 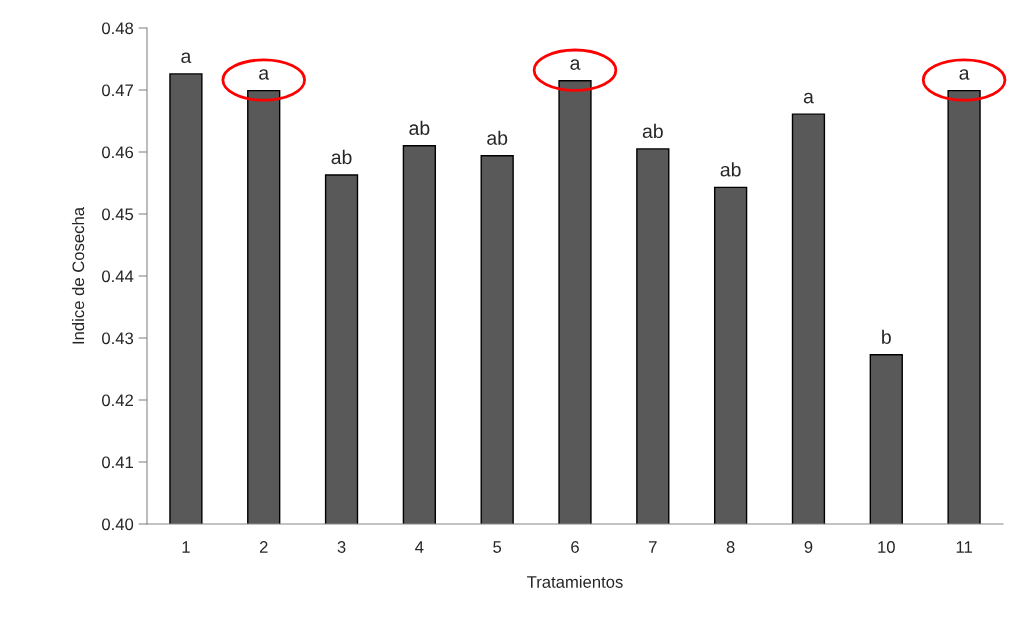 I want to click on y-tick-label: 0.48, so click(x=118, y=28).